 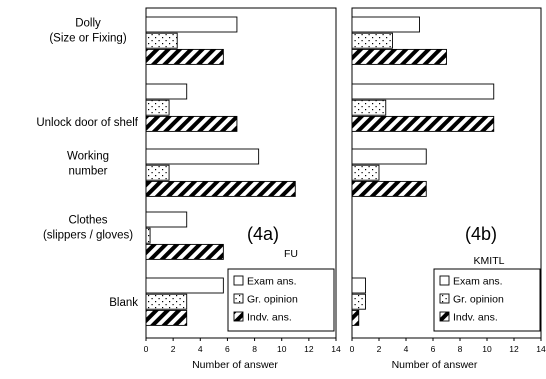 I want to click on category-label-line: (slippers / gloves), so click(x=88, y=236).